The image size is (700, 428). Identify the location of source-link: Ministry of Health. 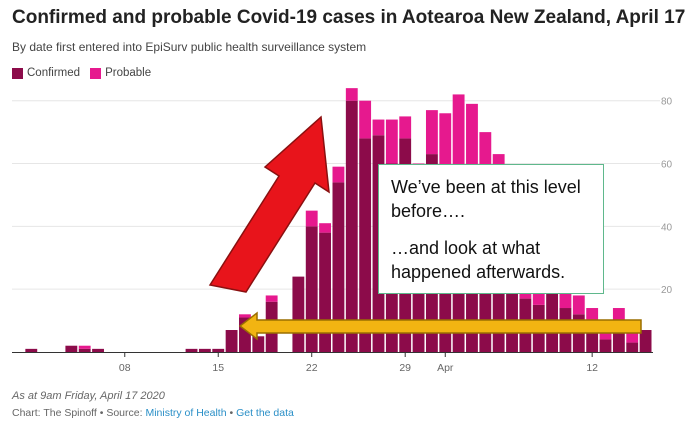
(186, 413).